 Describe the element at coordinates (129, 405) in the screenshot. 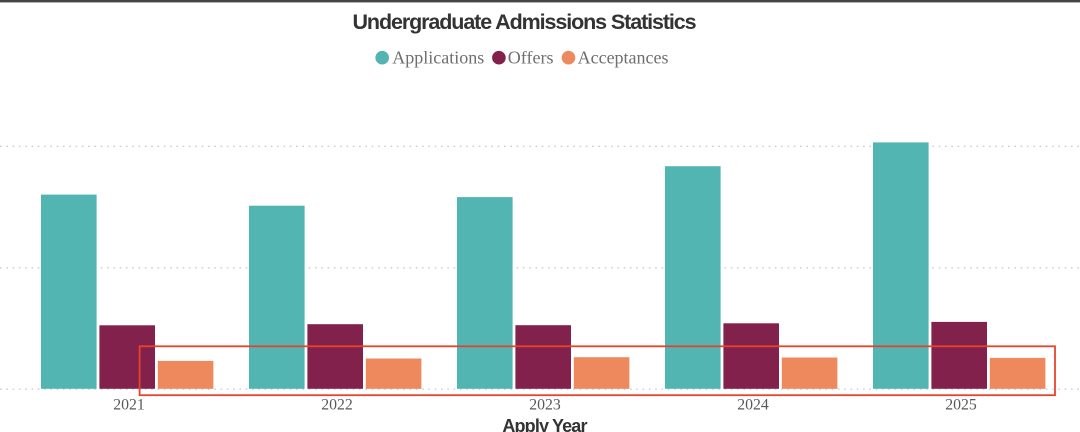

I see `svg-text: 2021` at that location.